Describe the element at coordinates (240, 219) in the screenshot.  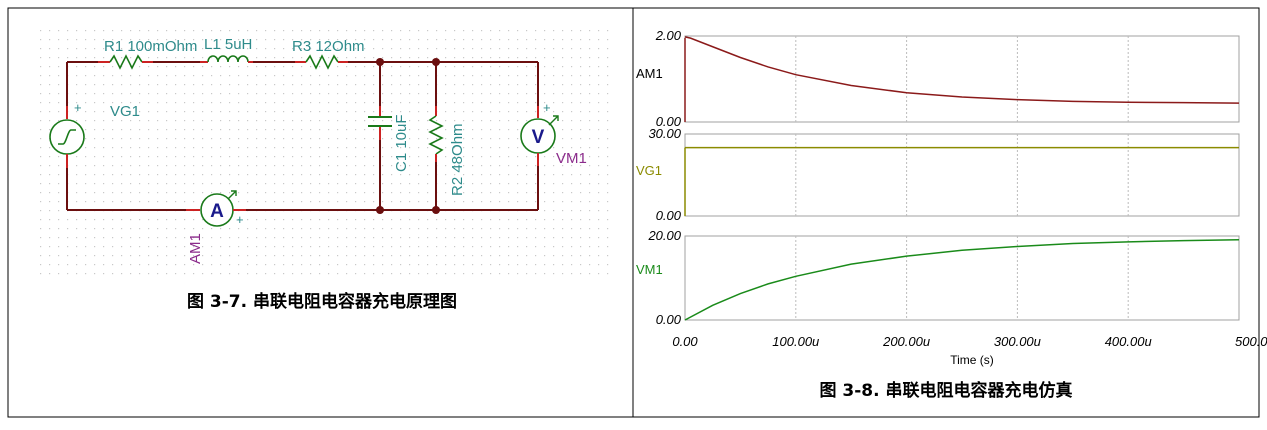
I see `am1-plus: +` at that location.